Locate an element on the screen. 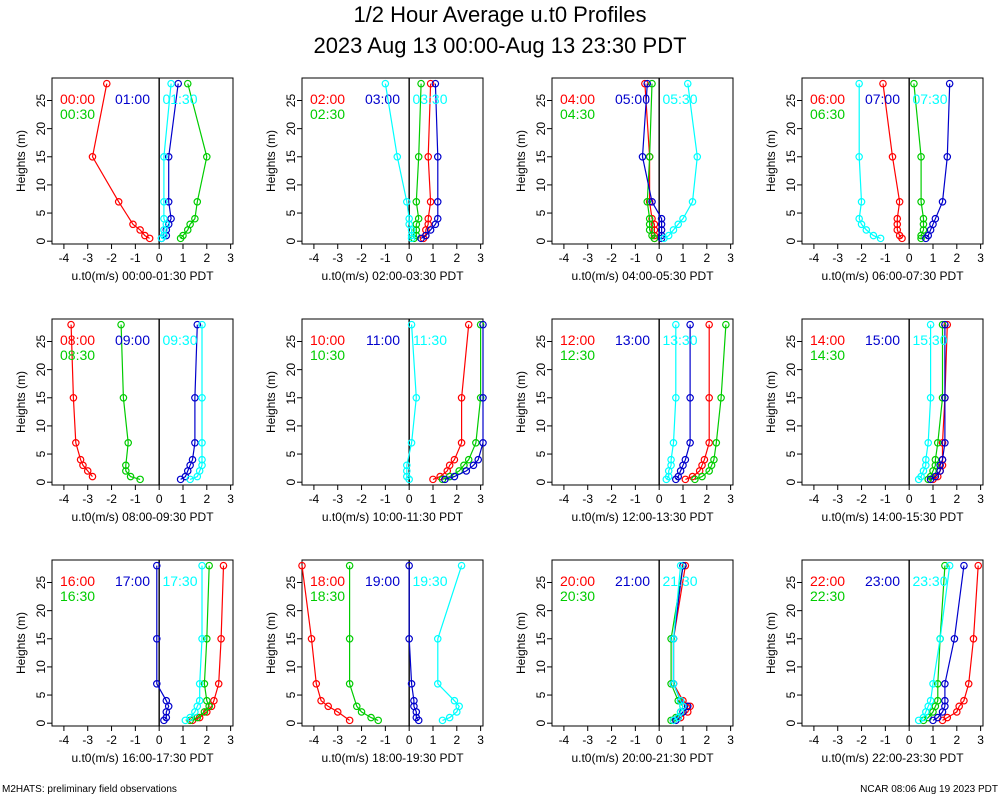  x-axis-label: u.t0(m/s) 14:00-15:30 PDT is located at coordinates (892, 517).